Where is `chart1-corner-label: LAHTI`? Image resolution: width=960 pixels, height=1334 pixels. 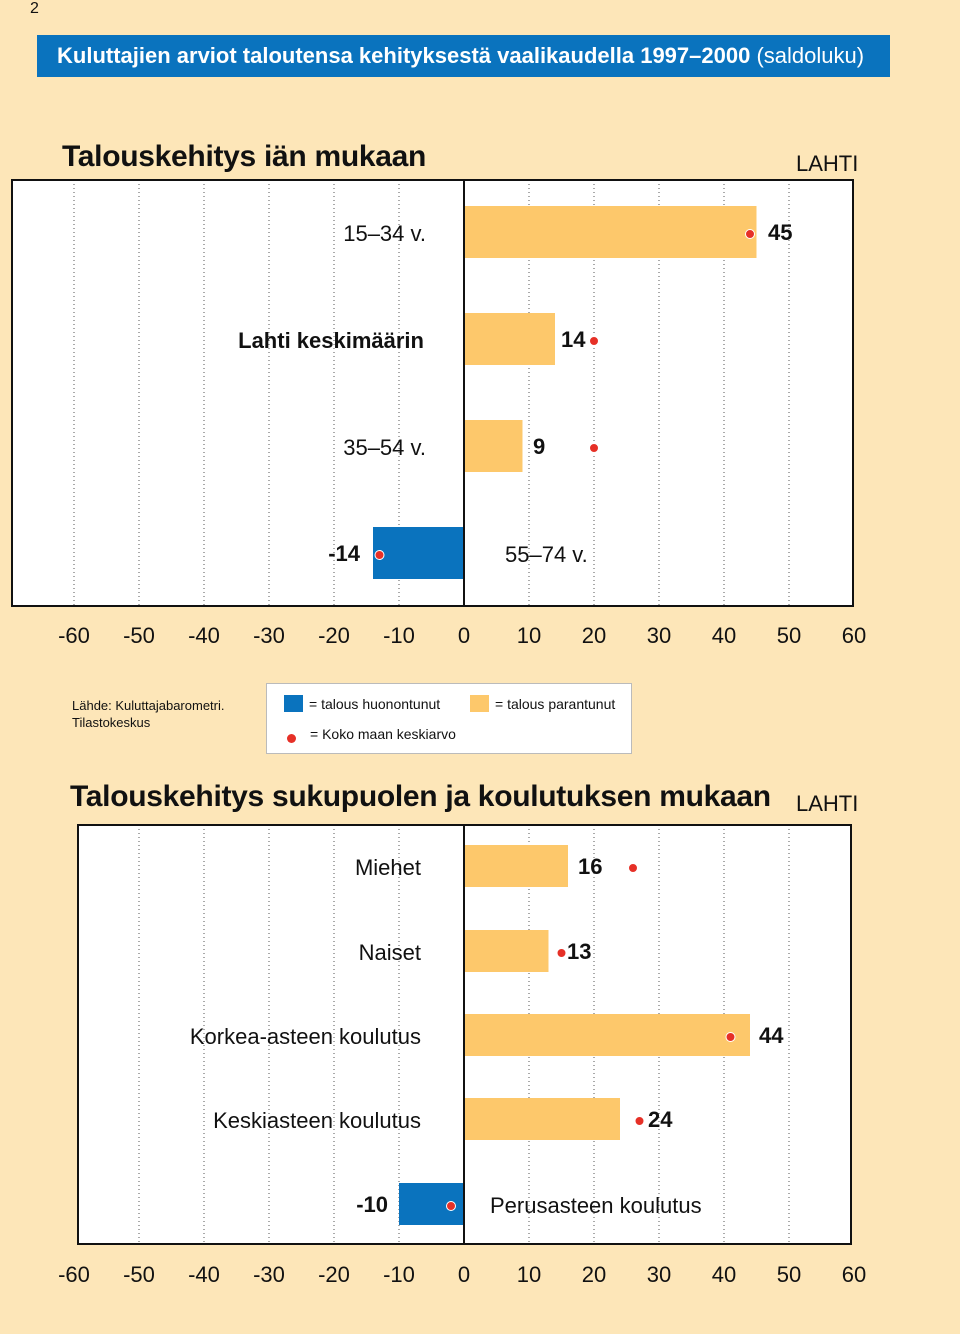 chart1-corner-label: LAHTI is located at coordinates (827, 163).